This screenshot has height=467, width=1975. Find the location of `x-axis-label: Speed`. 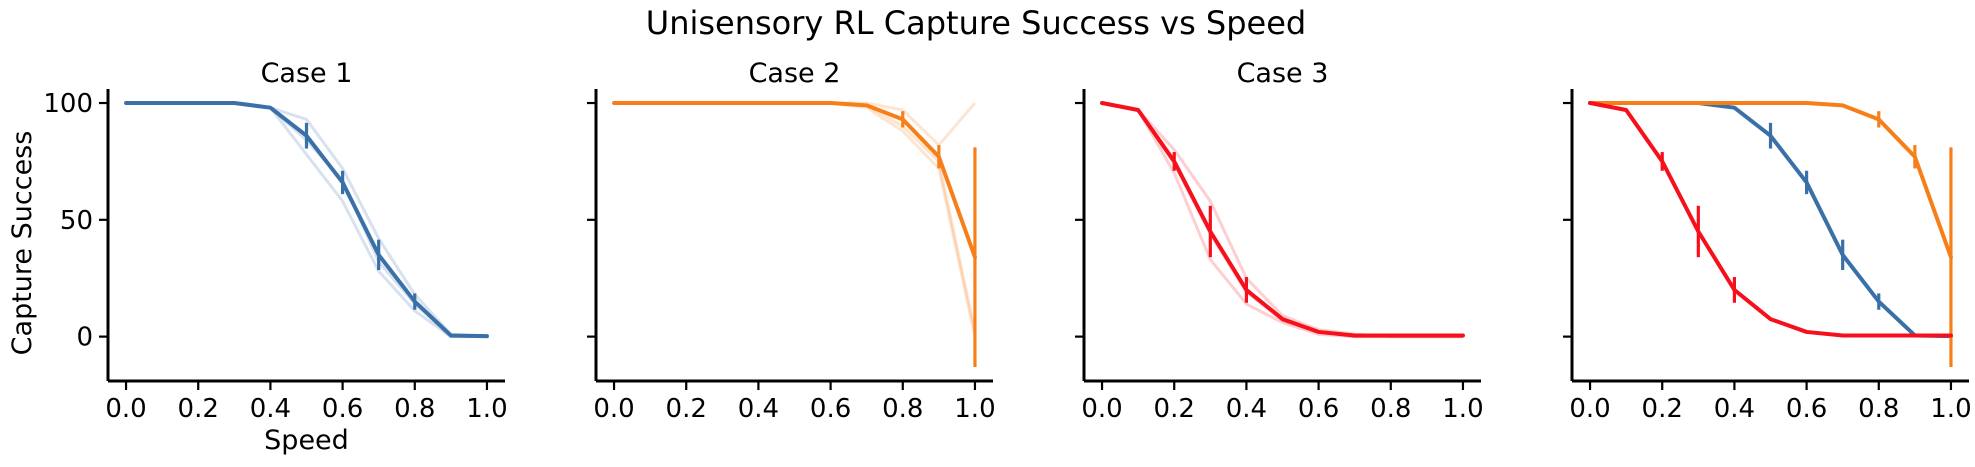

x-axis-label: Speed is located at coordinates (306, 440).